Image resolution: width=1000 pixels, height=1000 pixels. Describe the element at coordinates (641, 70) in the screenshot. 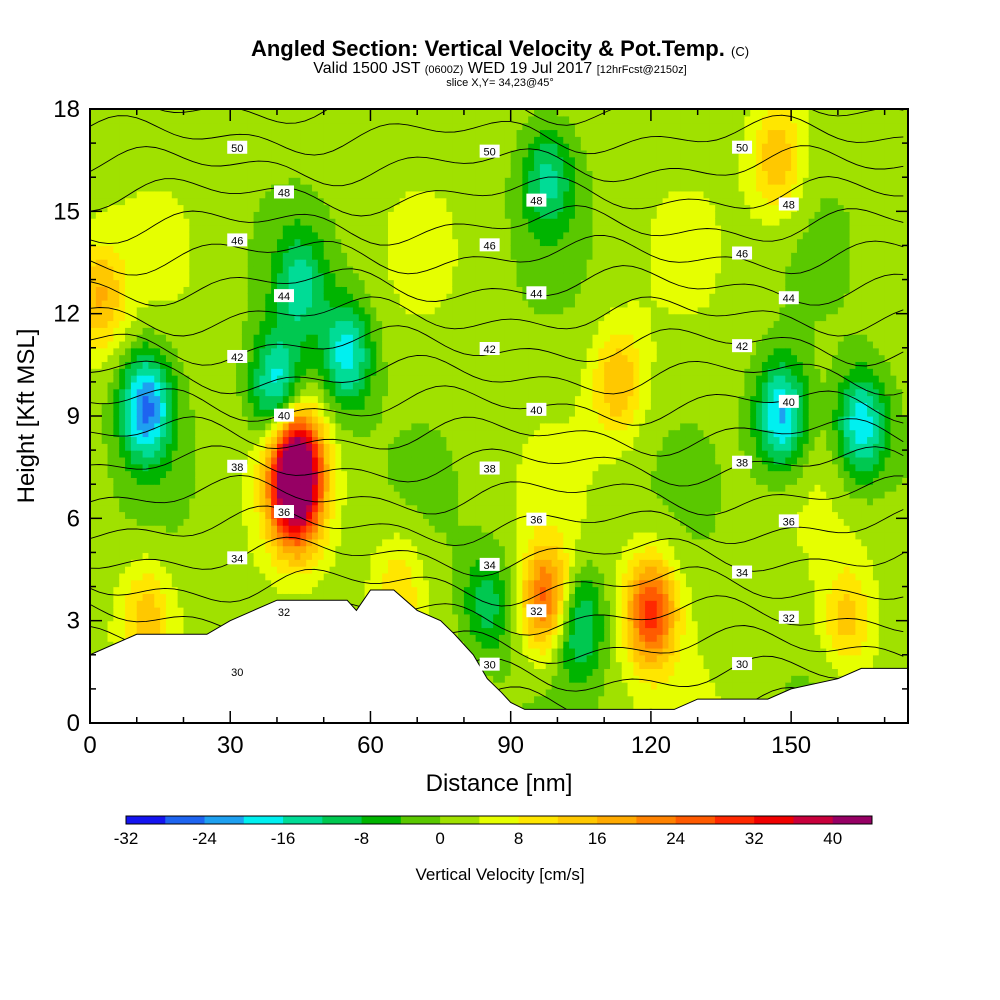

I see `forecast-info: [12hrFcst@2150z]` at that location.